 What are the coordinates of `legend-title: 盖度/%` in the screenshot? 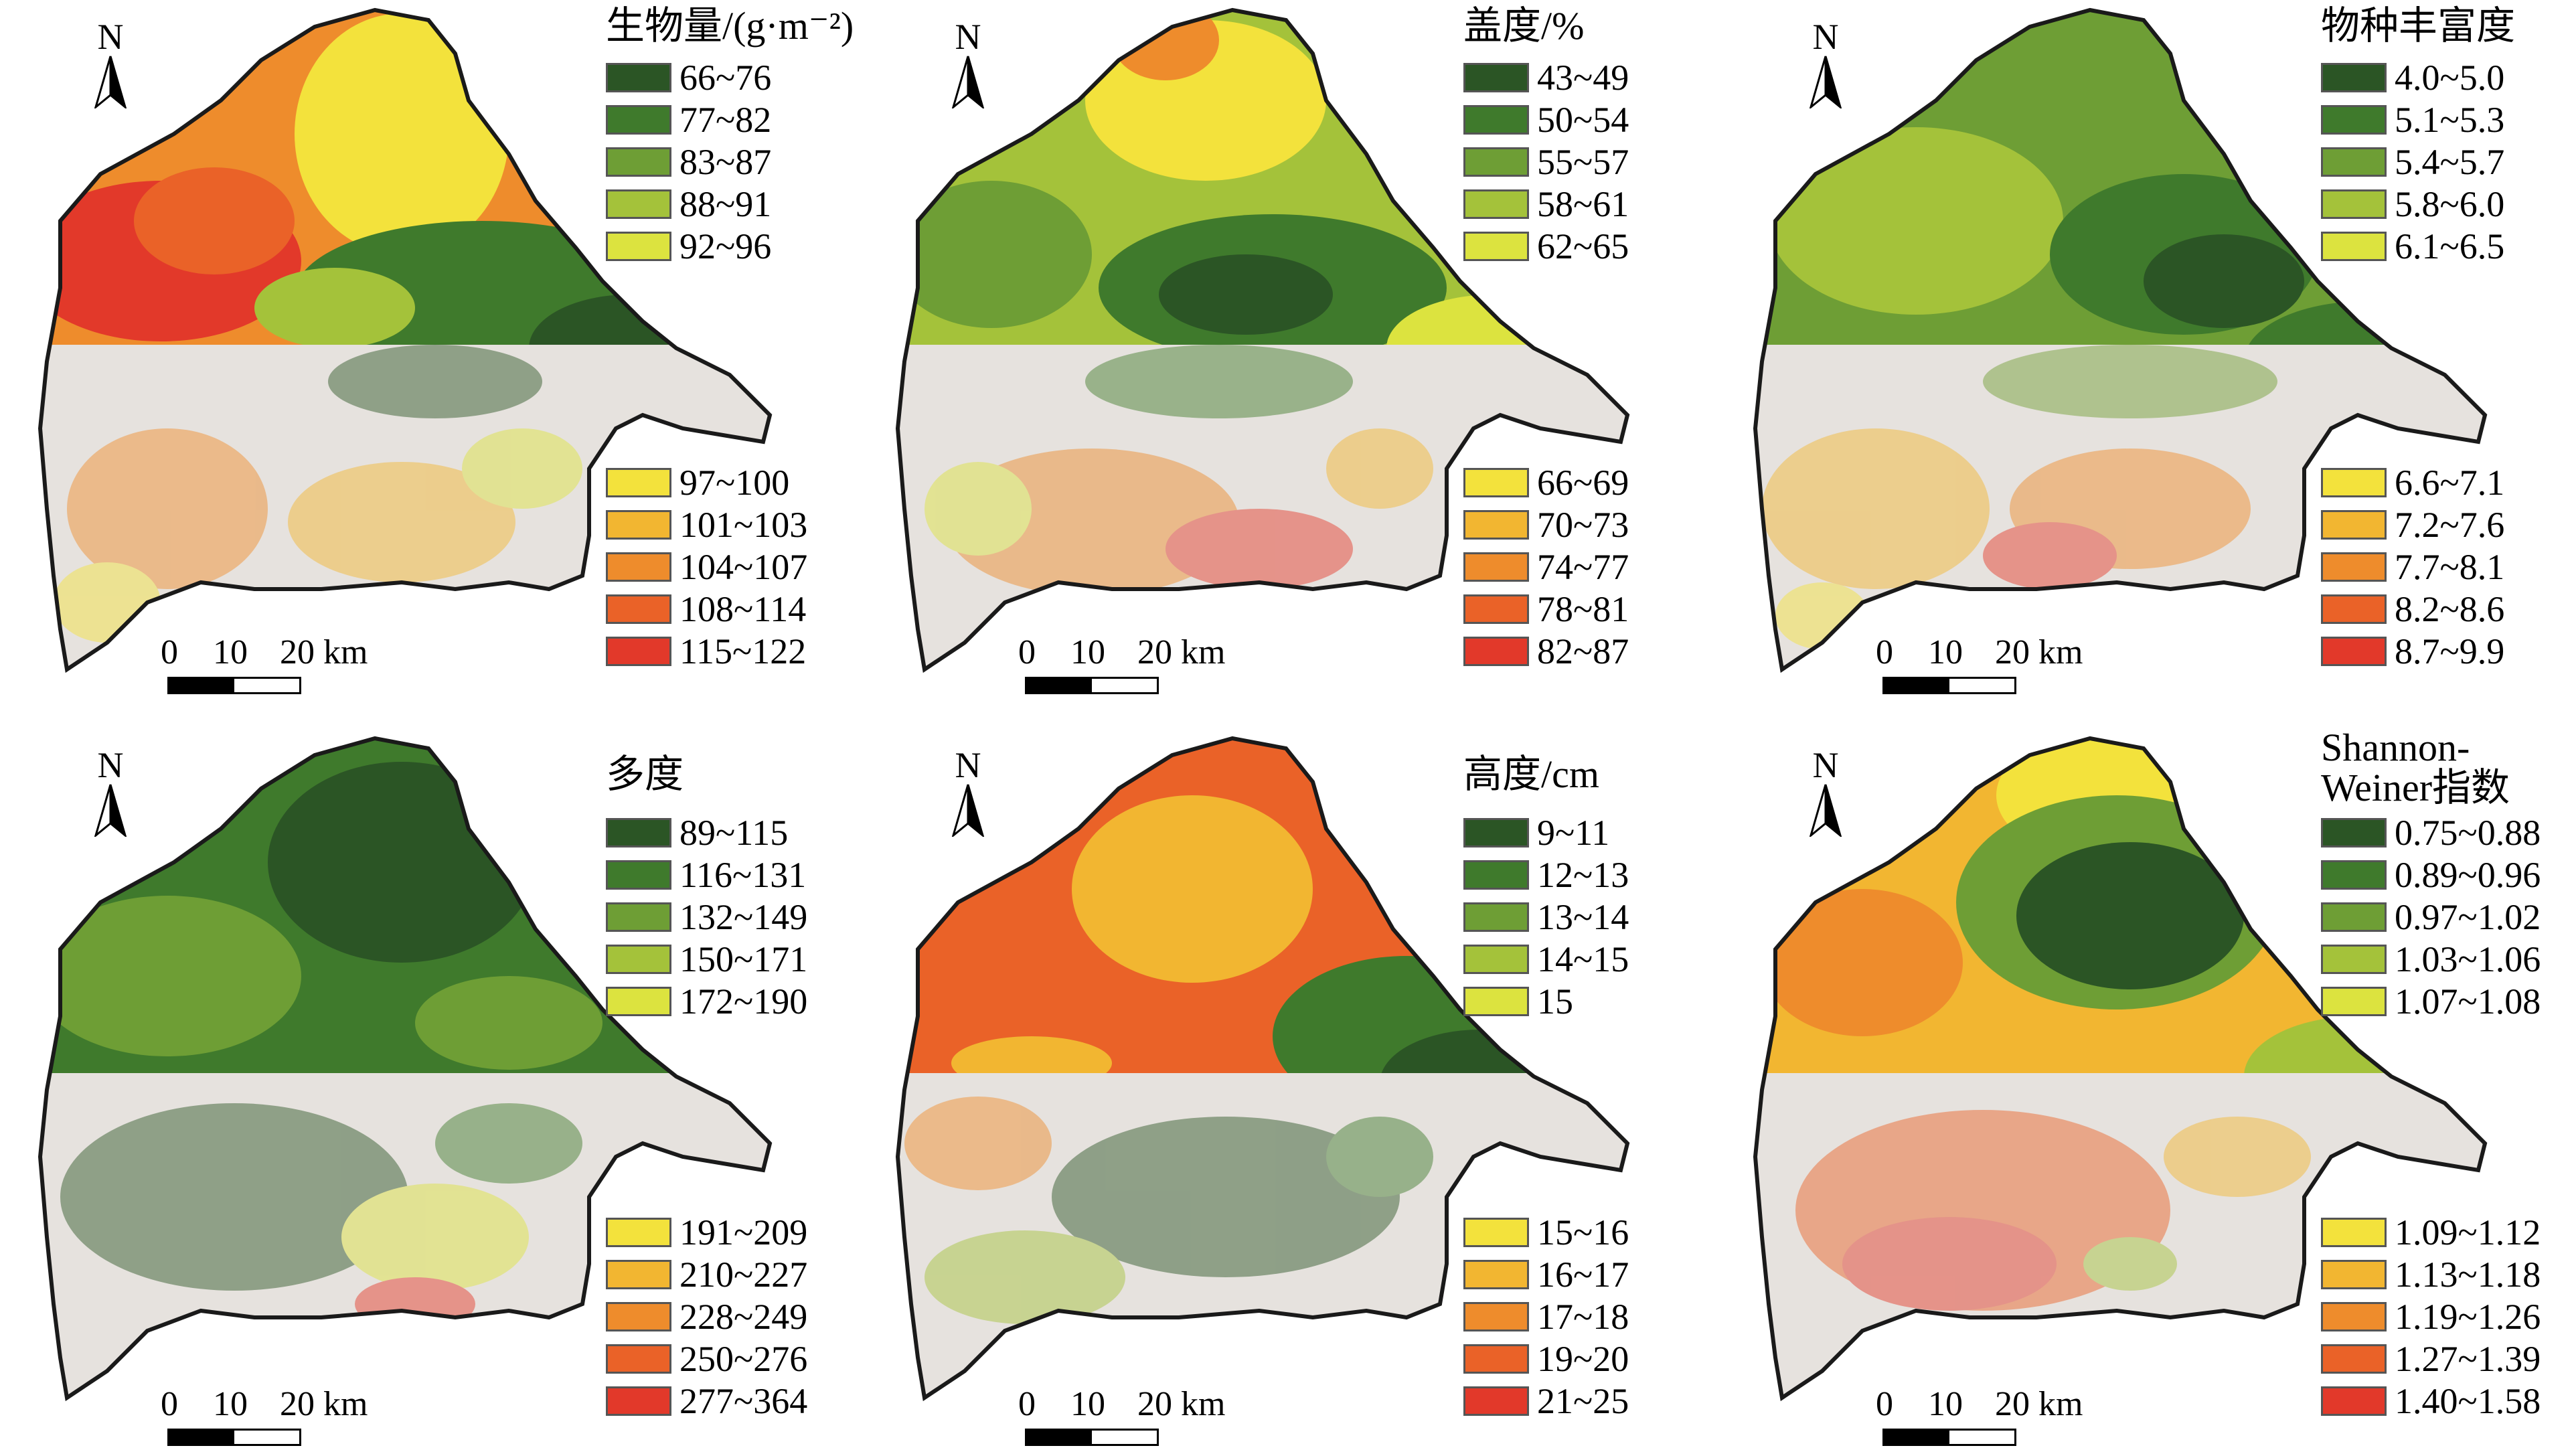 It's located at (1524, 26).